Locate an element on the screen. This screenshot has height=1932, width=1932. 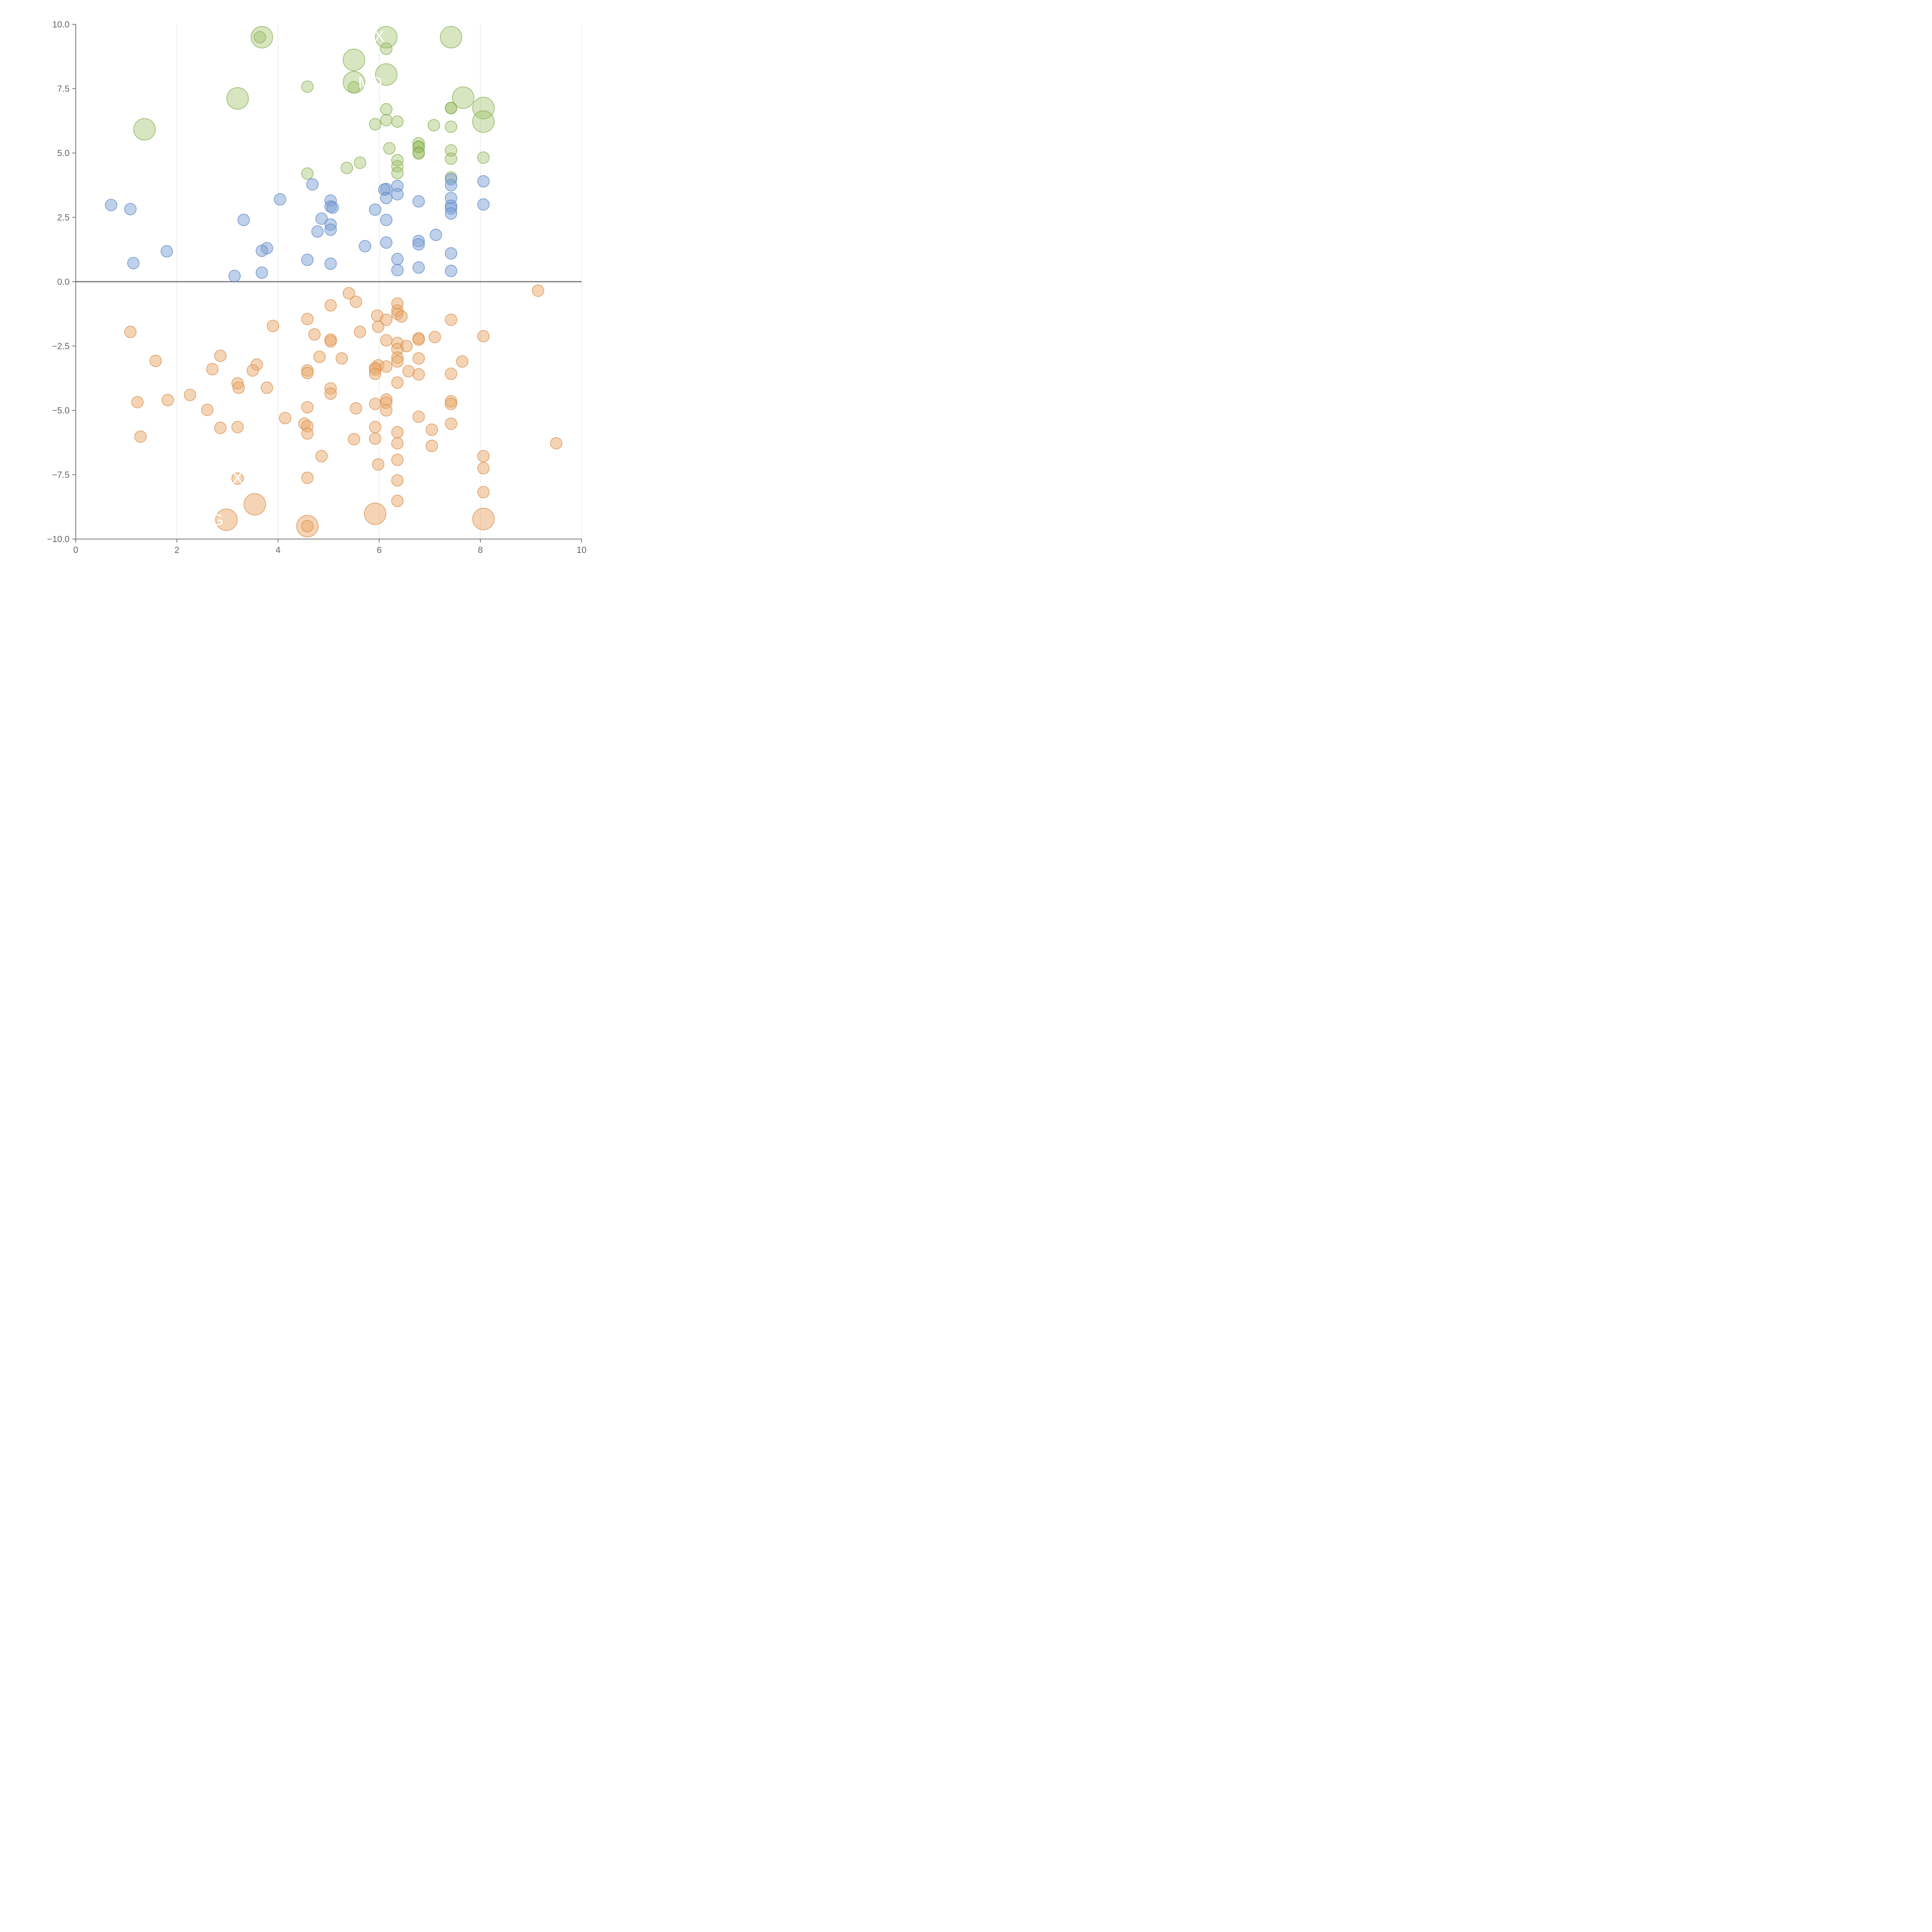
bubble-annotation-label: G is located at coordinates (217, 521).